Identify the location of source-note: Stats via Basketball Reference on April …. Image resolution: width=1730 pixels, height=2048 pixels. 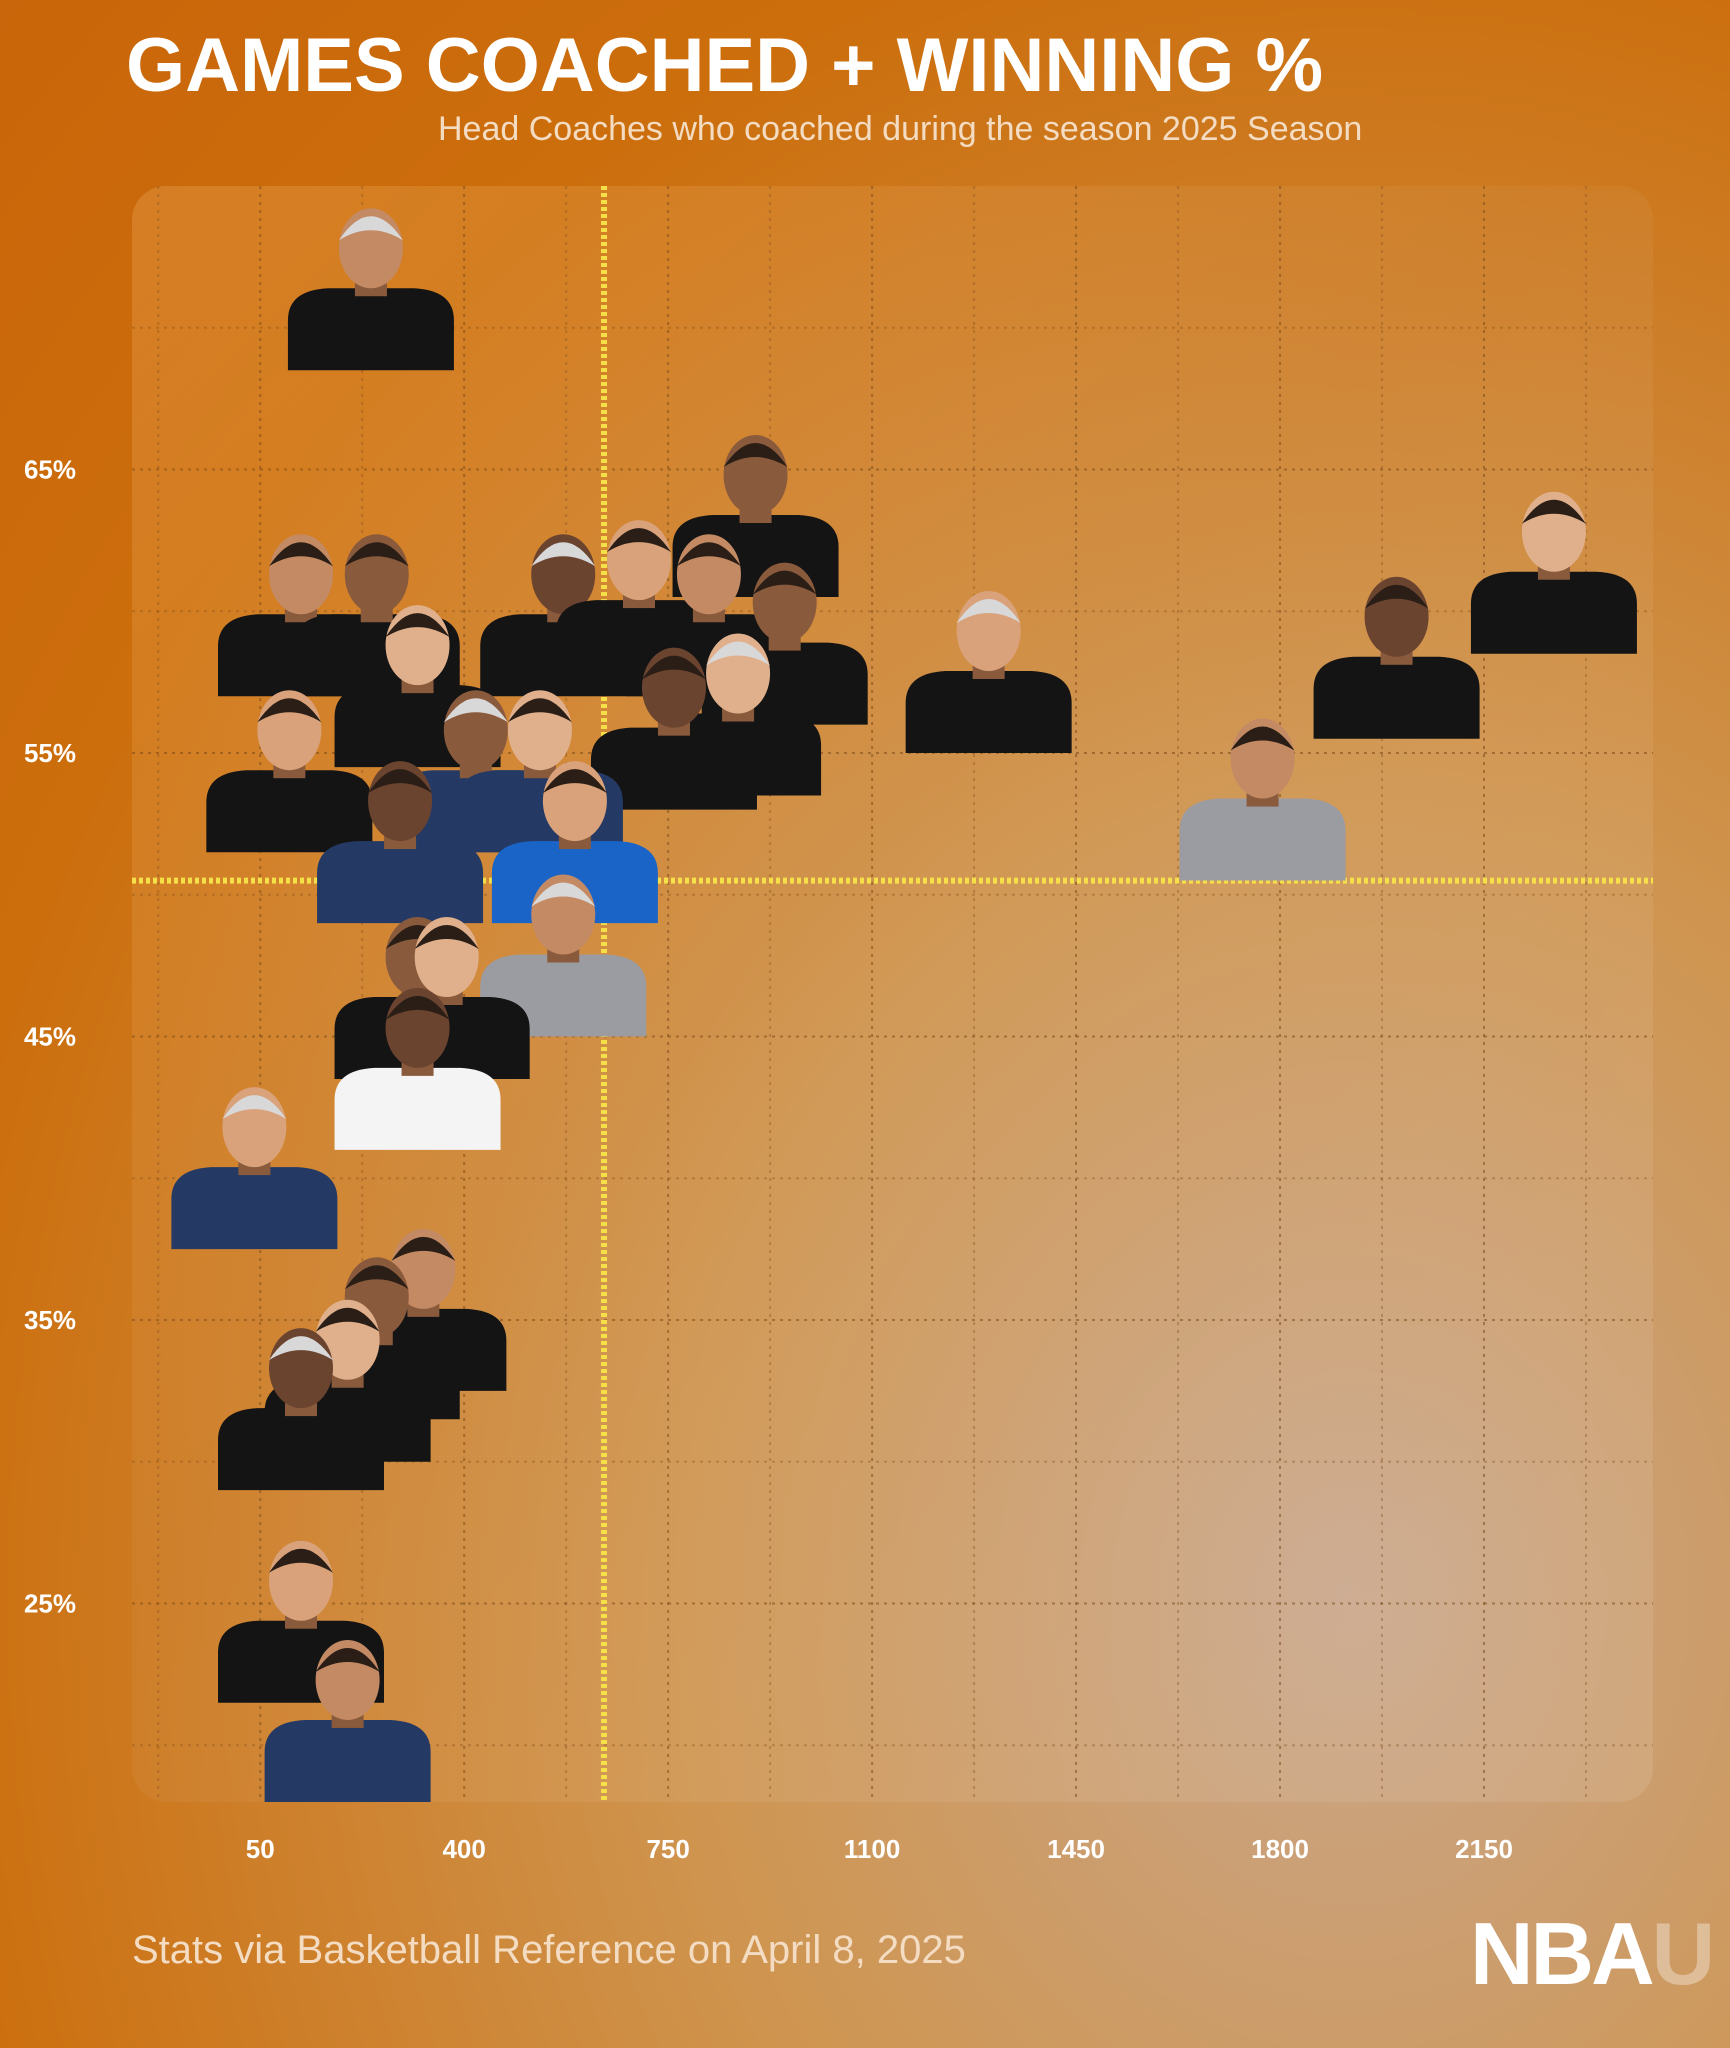
(549, 1950).